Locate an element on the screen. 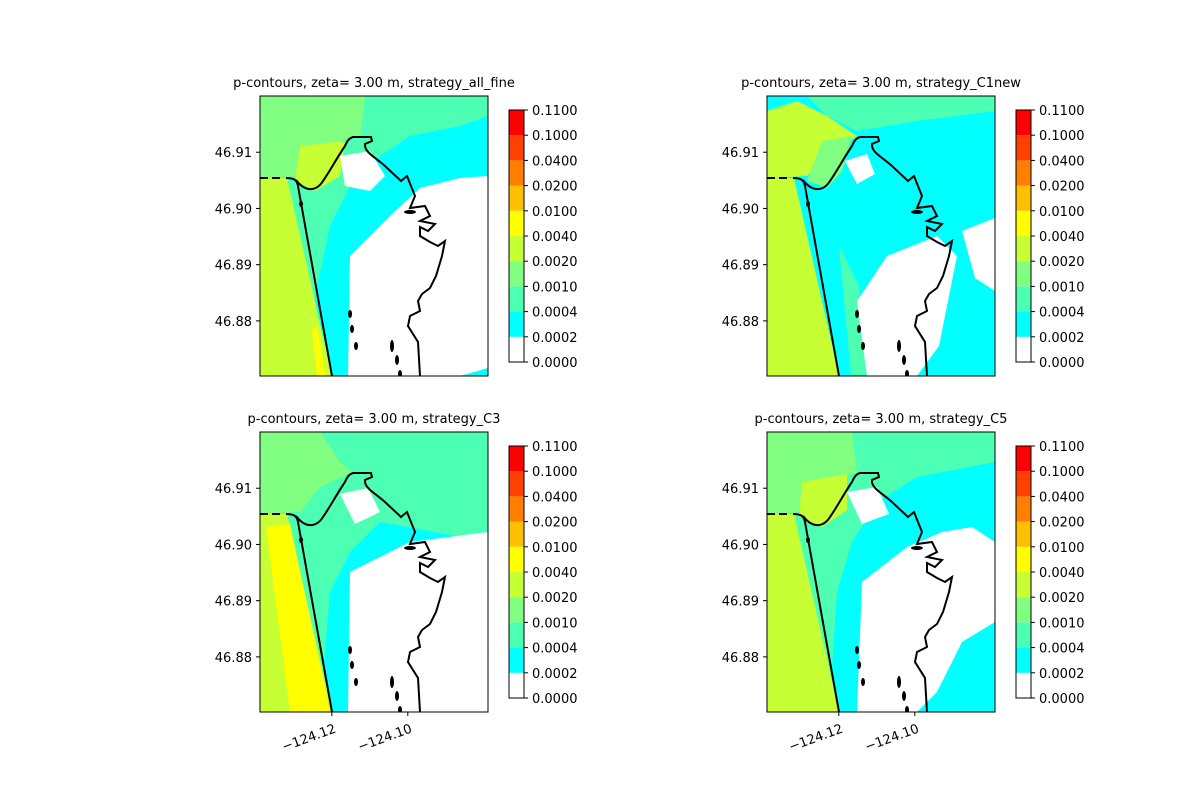  plot-title: p-contours, zeta= 3.00 m, strategy_C1new is located at coordinates (881, 83).